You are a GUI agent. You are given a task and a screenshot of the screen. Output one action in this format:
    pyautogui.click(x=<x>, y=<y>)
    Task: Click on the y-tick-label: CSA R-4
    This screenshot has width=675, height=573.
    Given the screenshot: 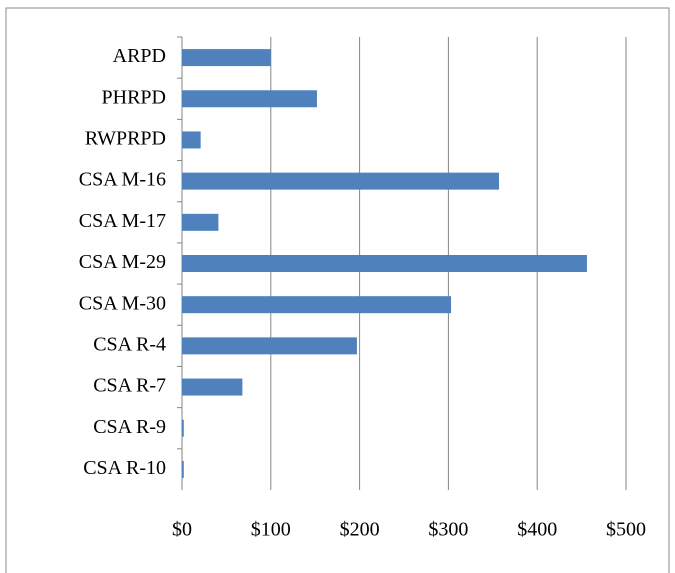 What is the action you would take?
    pyautogui.click(x=129, y=344)
    